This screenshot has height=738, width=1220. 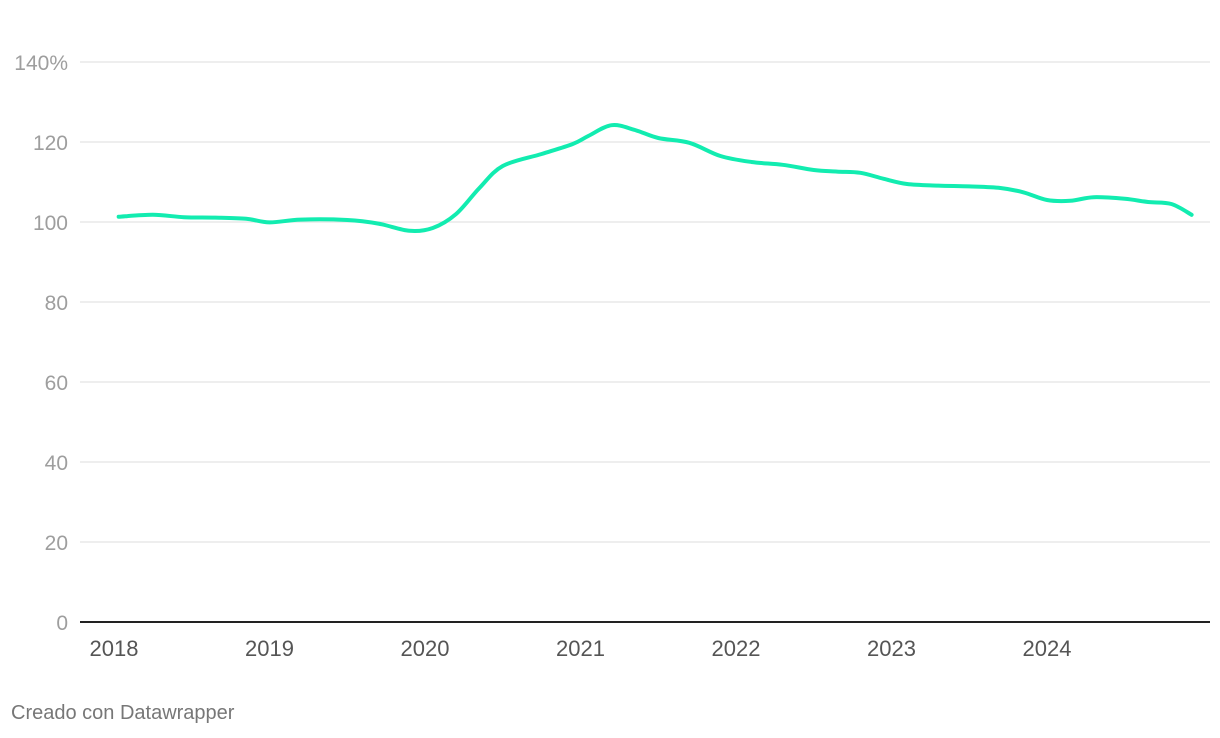 What do you see at coordinates (41, 343) in the screenshot?
I see `y-axis-labels: 0 20 40 60 80 100 120 140%` at bounding box center [41, 343].